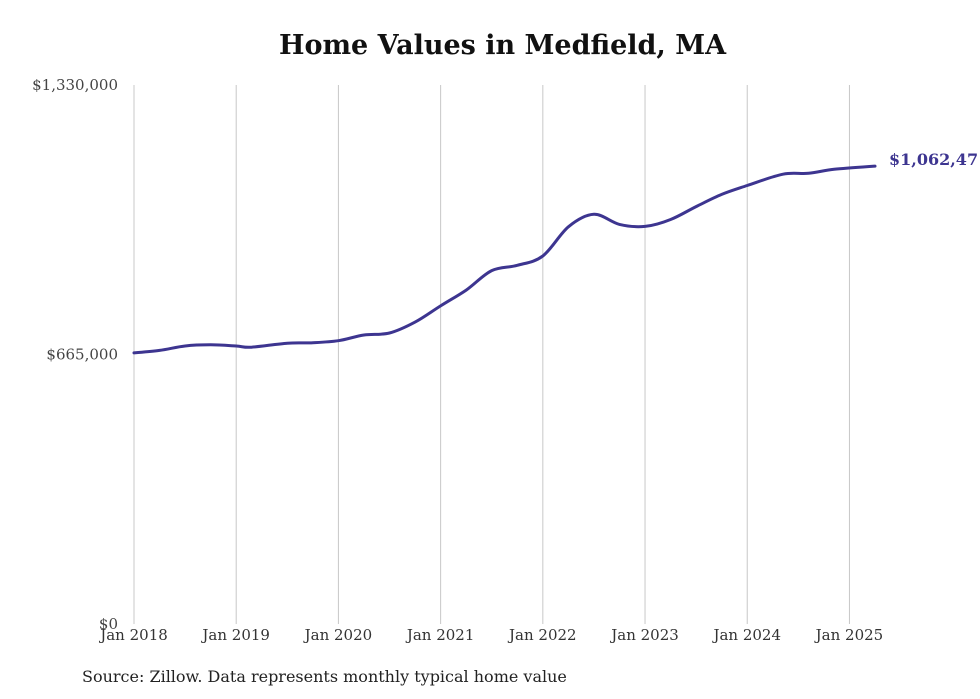  I want to click on x-tick-label: Jan 2019, so click(235, 635).